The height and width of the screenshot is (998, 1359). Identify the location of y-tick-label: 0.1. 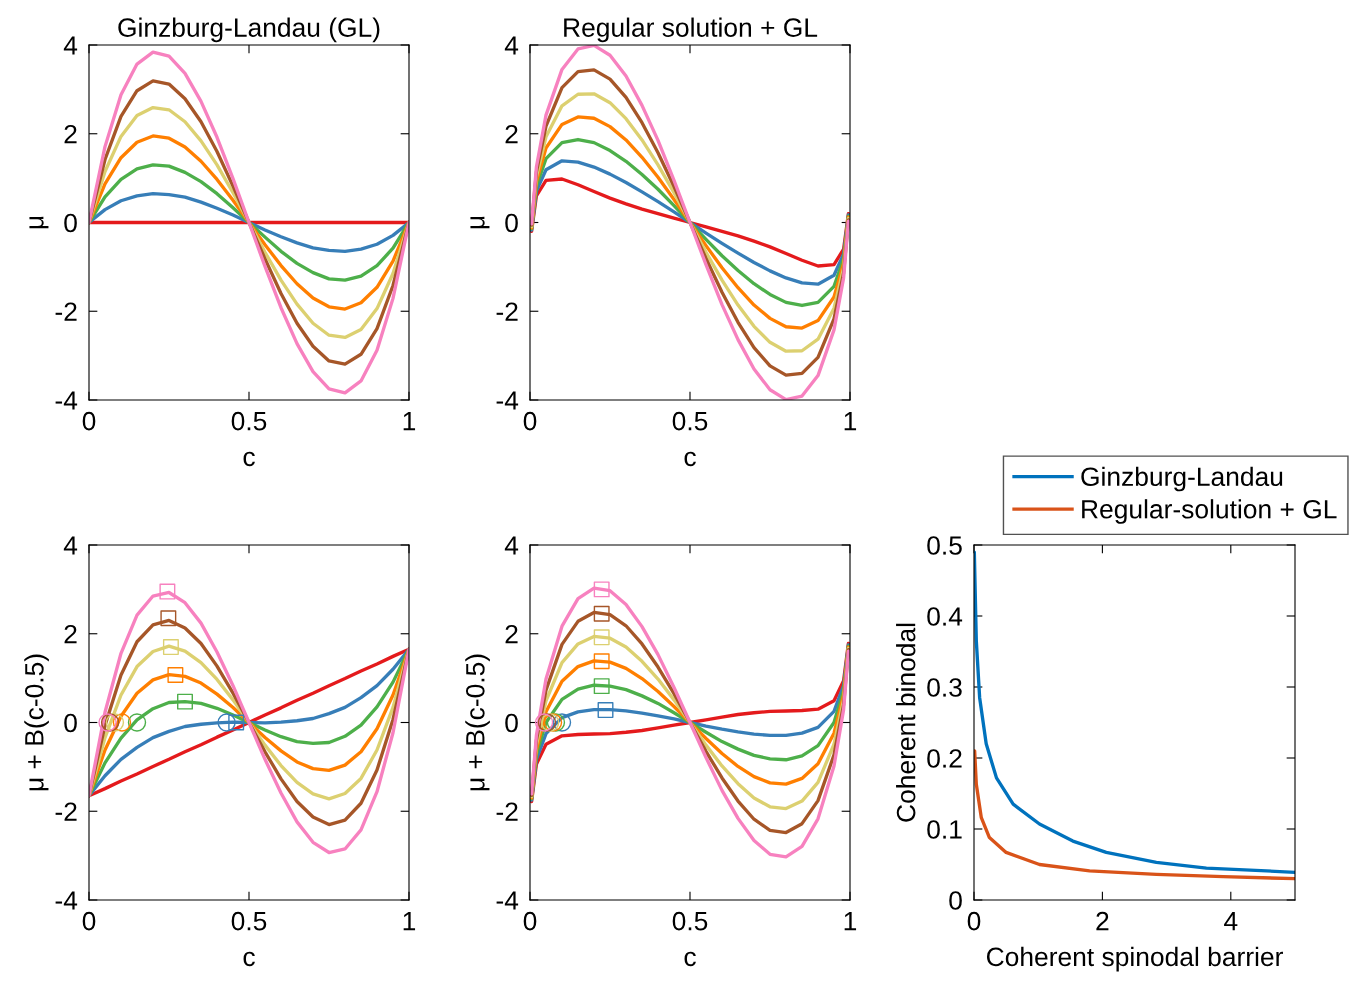
(944, 829).